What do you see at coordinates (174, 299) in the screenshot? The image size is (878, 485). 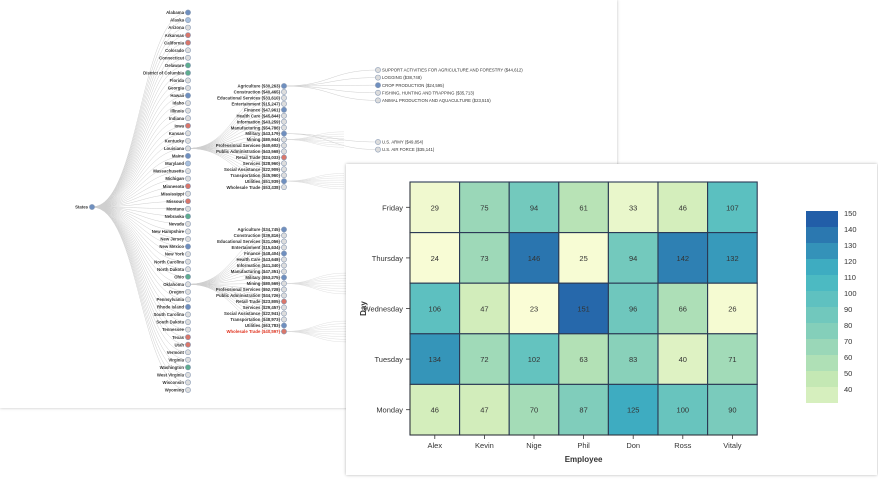 I see `state-node: Pennsylvania` at bounding box center [174, 299].